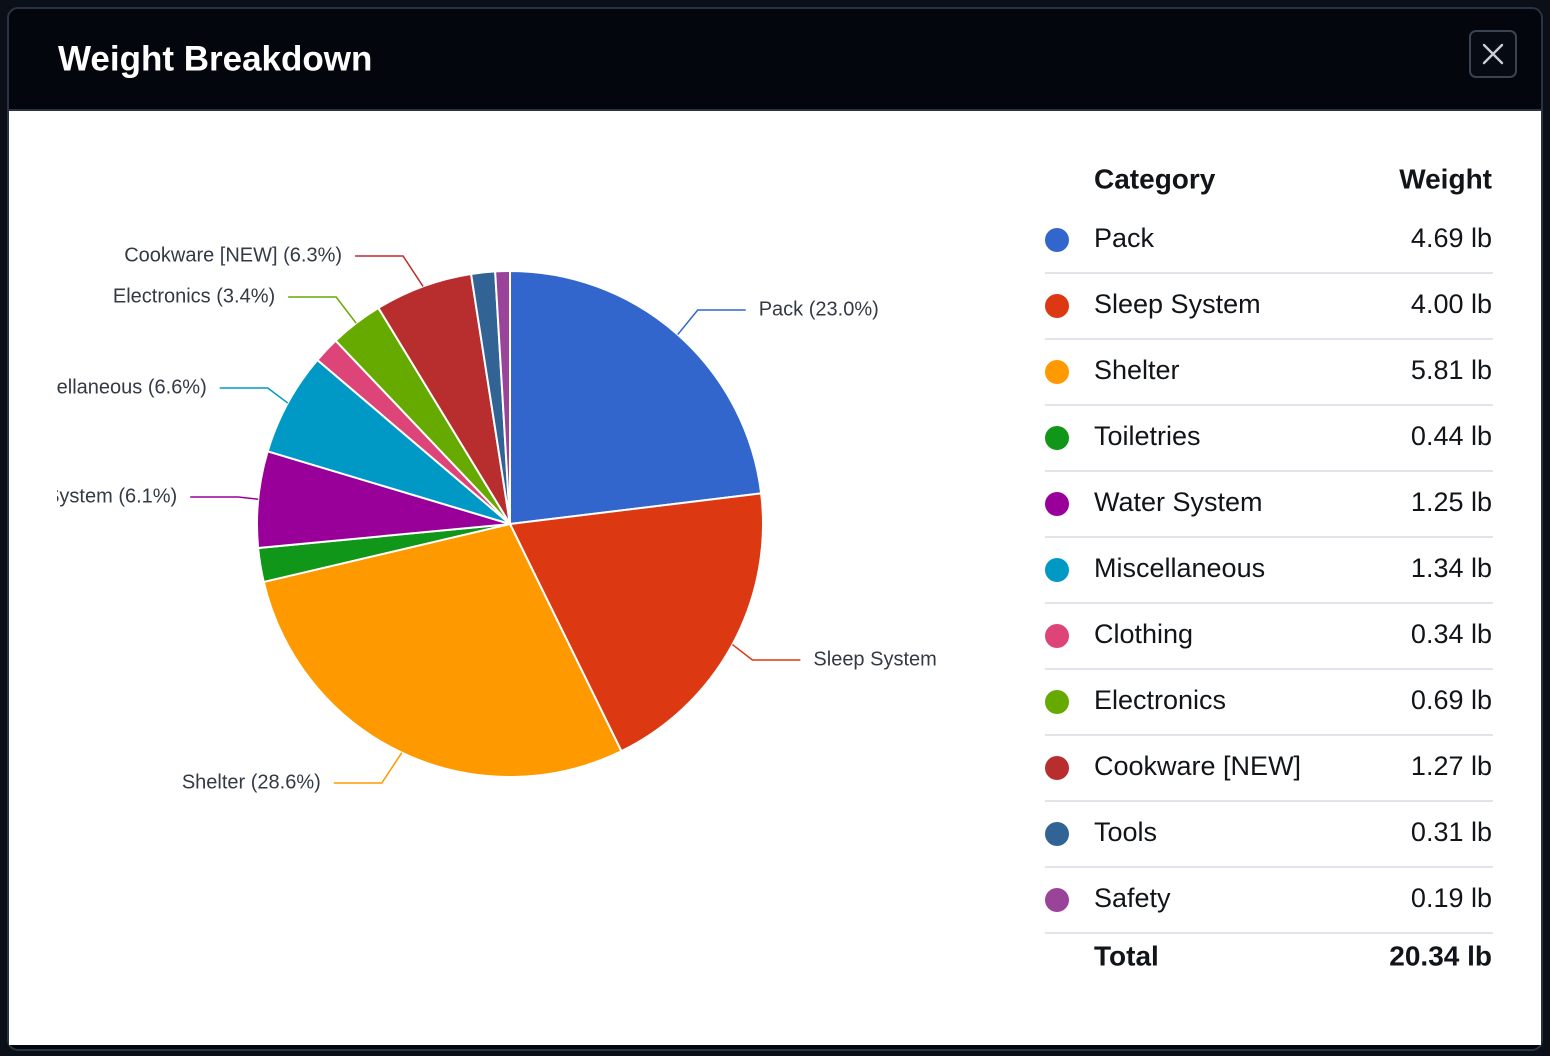  What do you see at coordinates (1451, 766) in the screenshot?
I see `category-weight: 1.27 lb` at bounding box center [1451, 766].